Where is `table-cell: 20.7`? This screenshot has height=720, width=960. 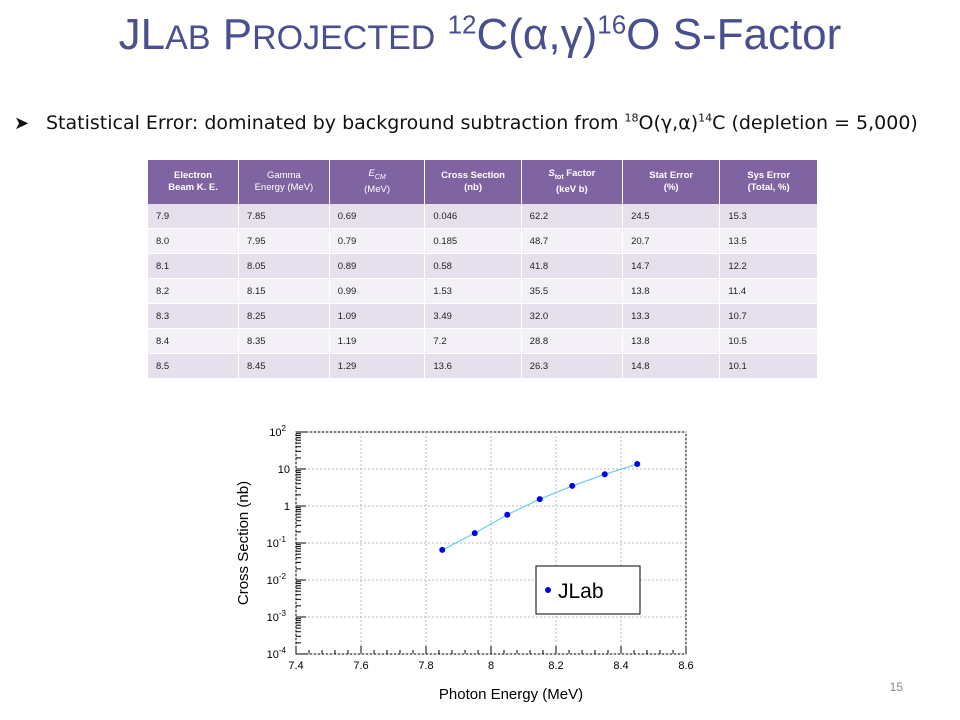 table-cell: 20.7 is located at coordinates (671, 241).